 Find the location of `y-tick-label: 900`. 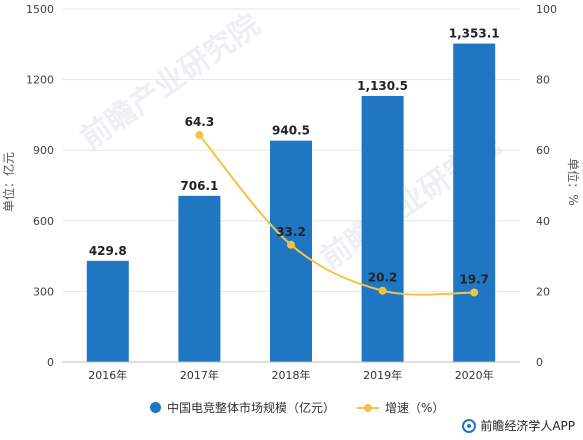

y-tick-label: 900 is located at coordinates (43, 150).